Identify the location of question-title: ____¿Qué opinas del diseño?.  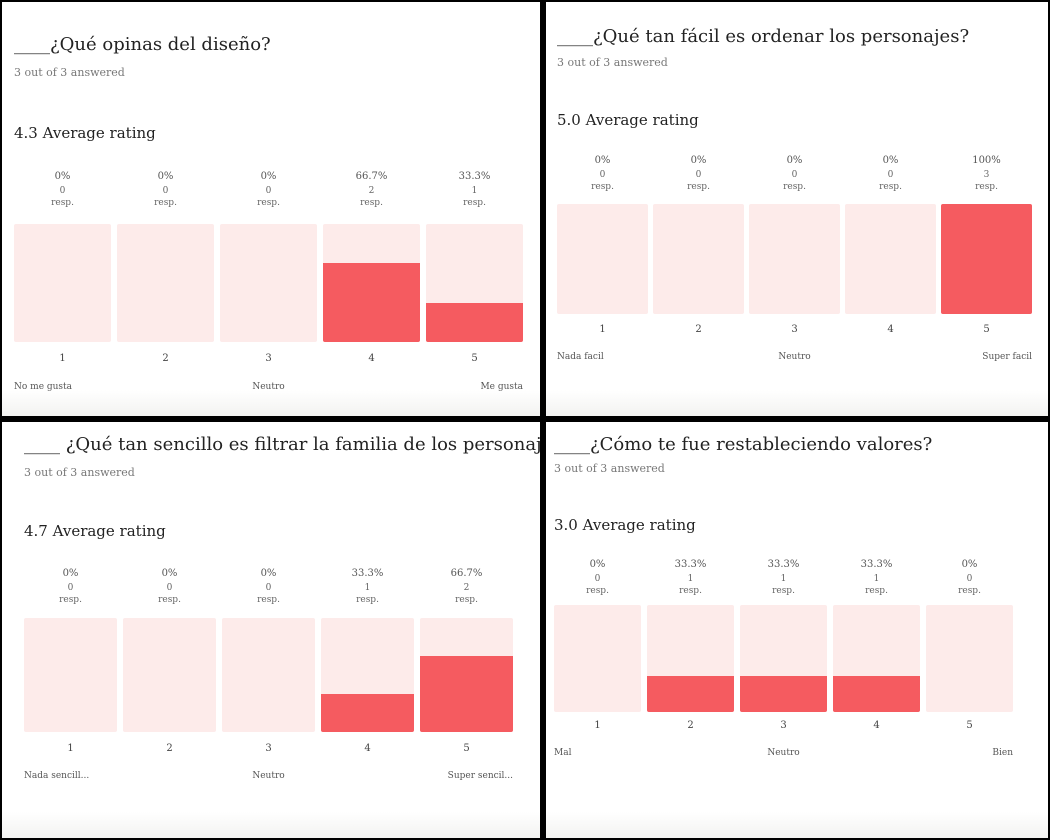
(142, 44).